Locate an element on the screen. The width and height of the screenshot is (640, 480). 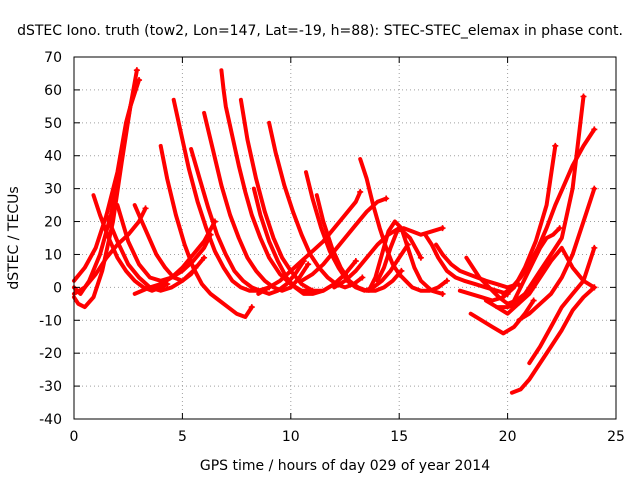
x-tick-label: 0 is located at coordinates (74, 437).